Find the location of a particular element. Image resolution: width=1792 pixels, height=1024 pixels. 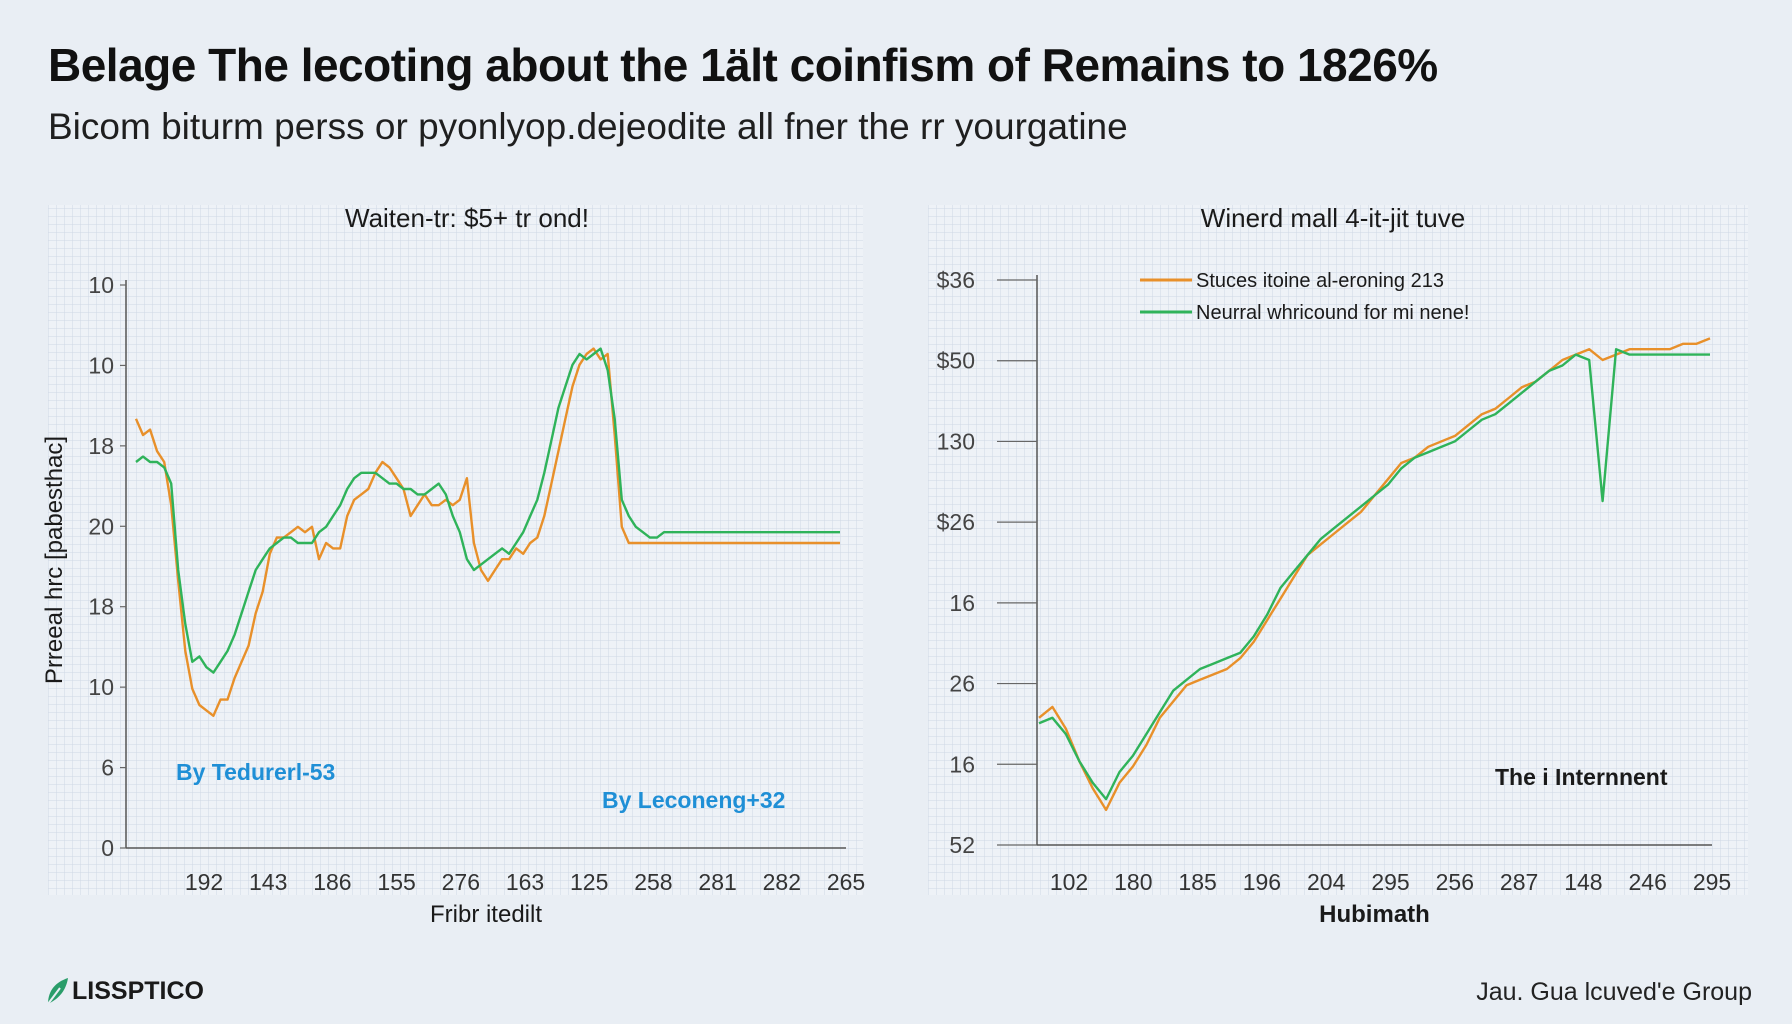

legend-label: Neurral whricound for mi nene! is located at coordinates (1332, 313).